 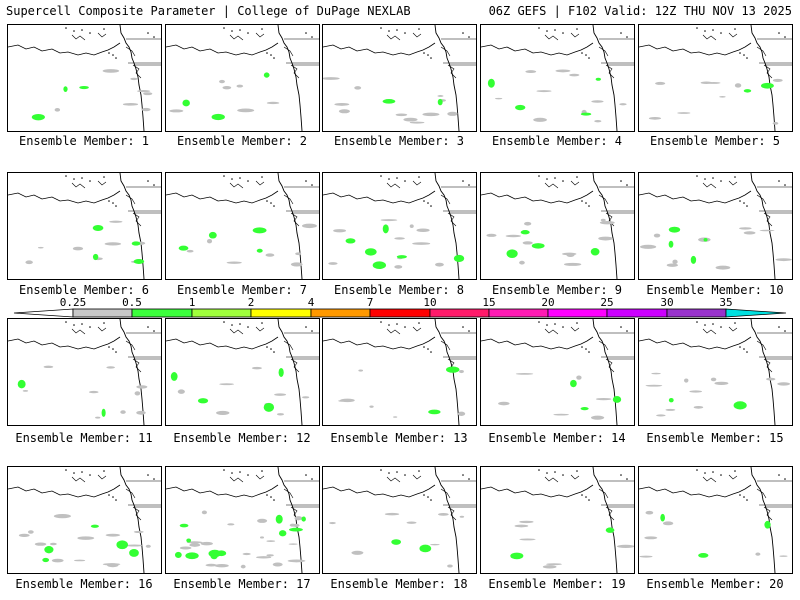 I want to click on colorbar-tick-label: 30, so click(x=667, y=302).